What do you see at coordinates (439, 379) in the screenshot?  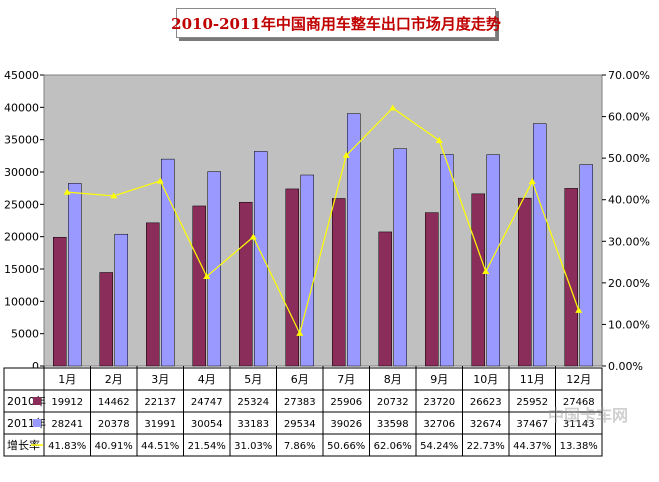 I see `x-category-label: 9月` at bounding box center [439, 379].